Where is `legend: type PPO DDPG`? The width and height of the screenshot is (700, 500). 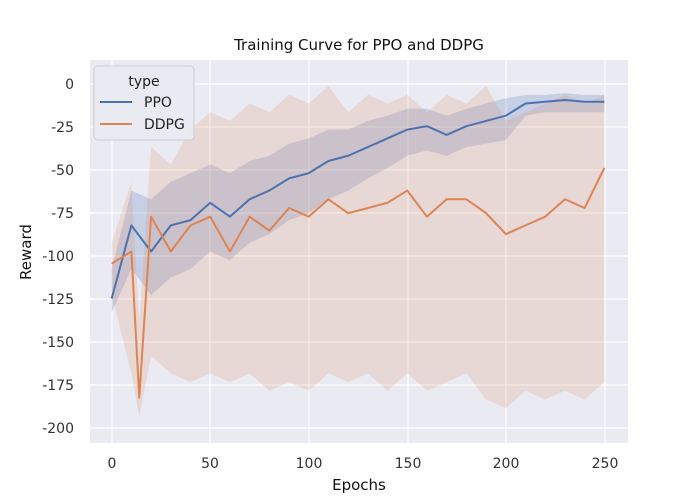 legend: type PPO DDPG is located at coordinates (144, 103).